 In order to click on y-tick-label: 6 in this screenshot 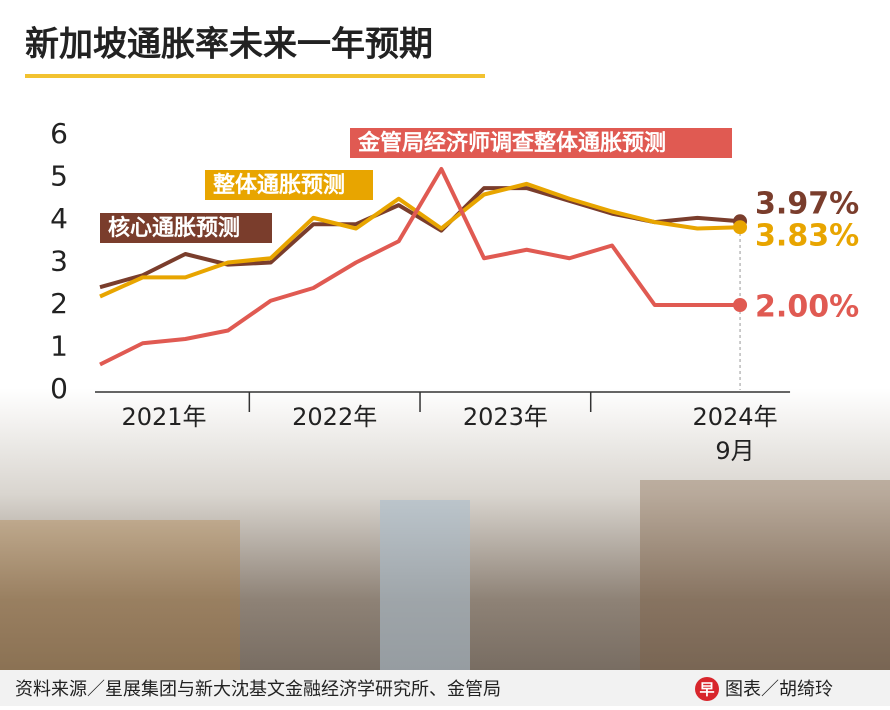, I will do `click(59, 133)`.